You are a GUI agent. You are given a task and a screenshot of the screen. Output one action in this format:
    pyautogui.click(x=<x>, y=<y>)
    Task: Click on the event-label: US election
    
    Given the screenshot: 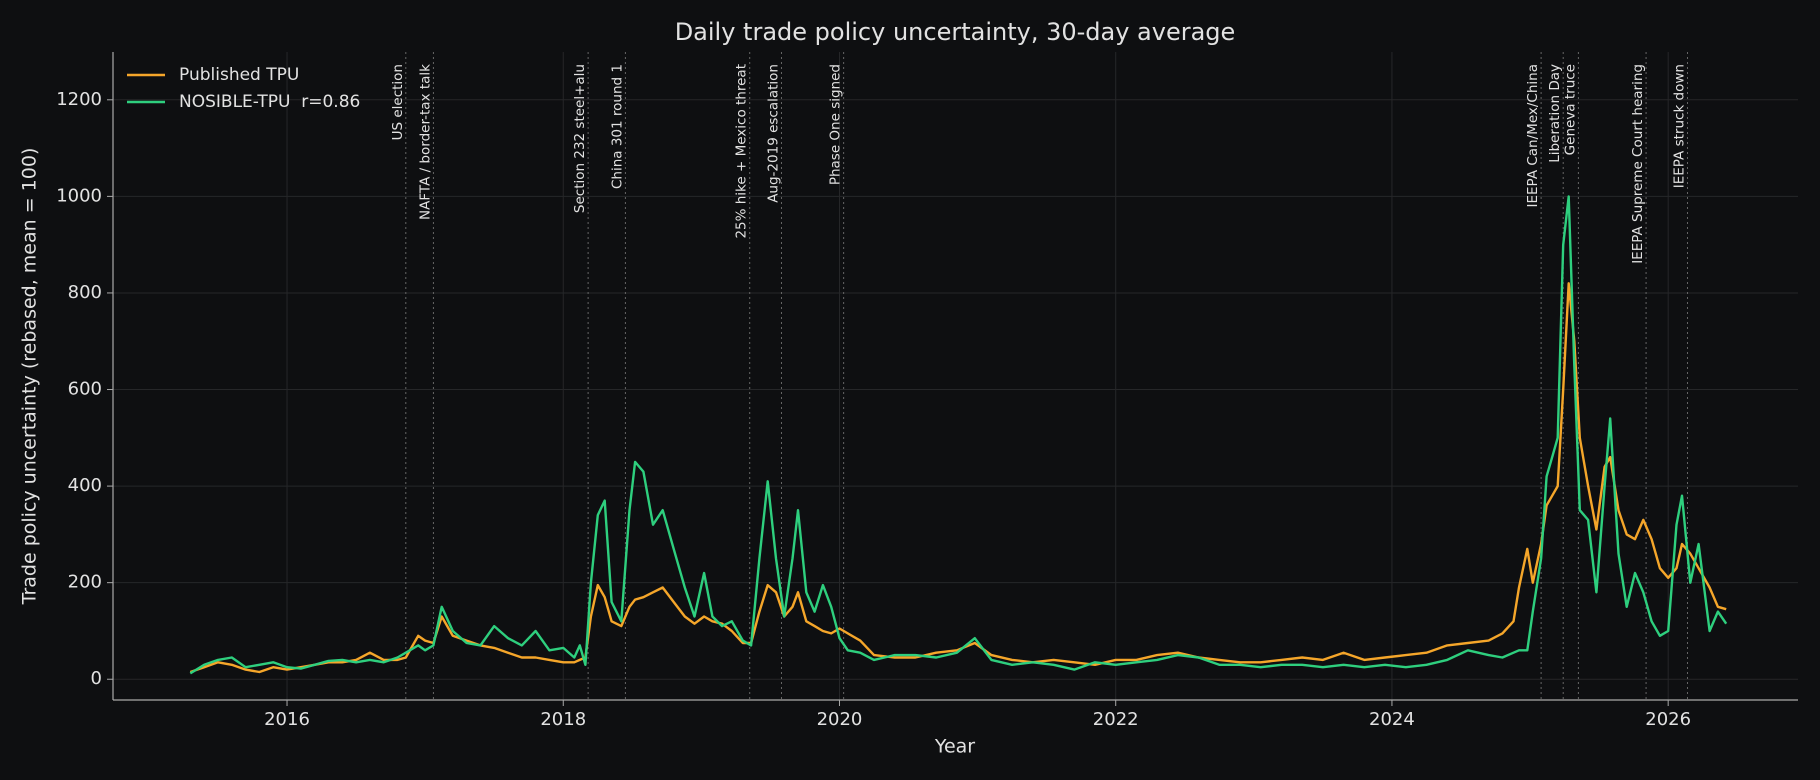 What is the action you would take?
    pyautogui.click(x=398, y=102)
    